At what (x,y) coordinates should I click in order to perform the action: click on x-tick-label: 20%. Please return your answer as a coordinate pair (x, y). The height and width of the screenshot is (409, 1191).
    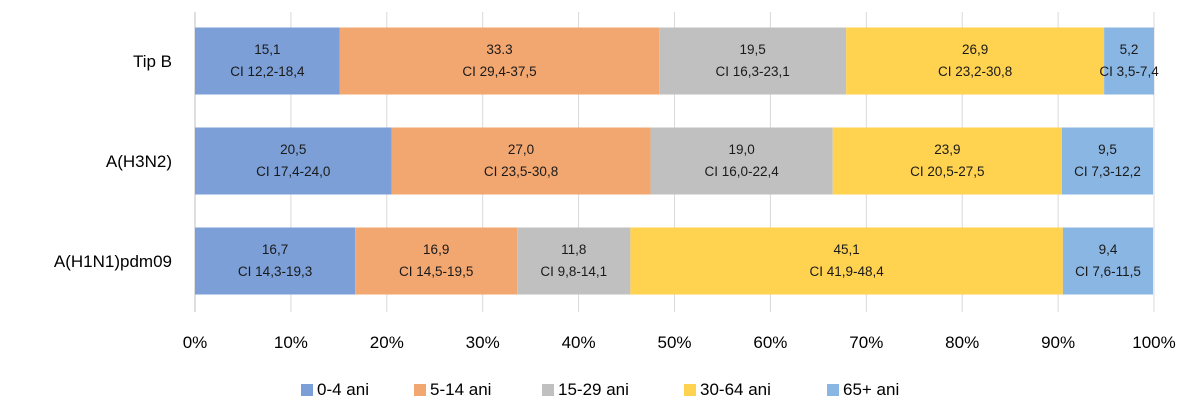
    Looking at the image, I should click on (387, 342).